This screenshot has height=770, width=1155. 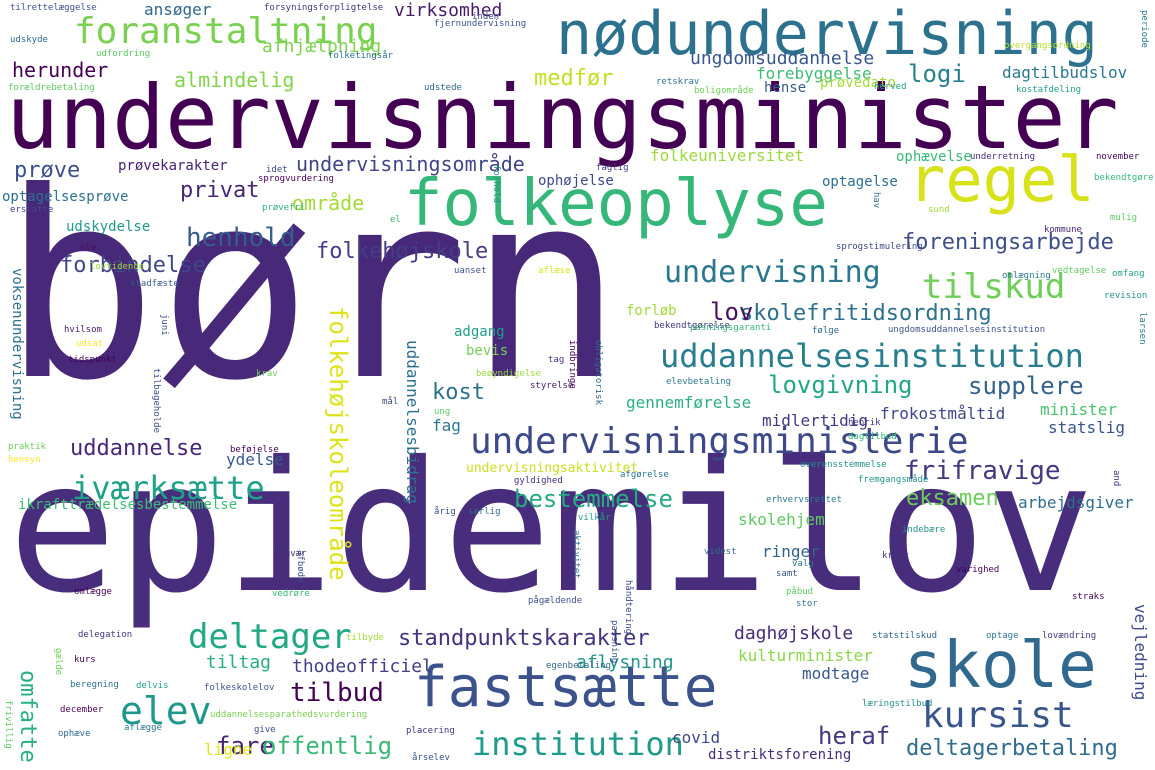 What do you see at coordinates (552, 386) in the screenshot?
I see `word: styrelse` at bounding box center [552, 386].